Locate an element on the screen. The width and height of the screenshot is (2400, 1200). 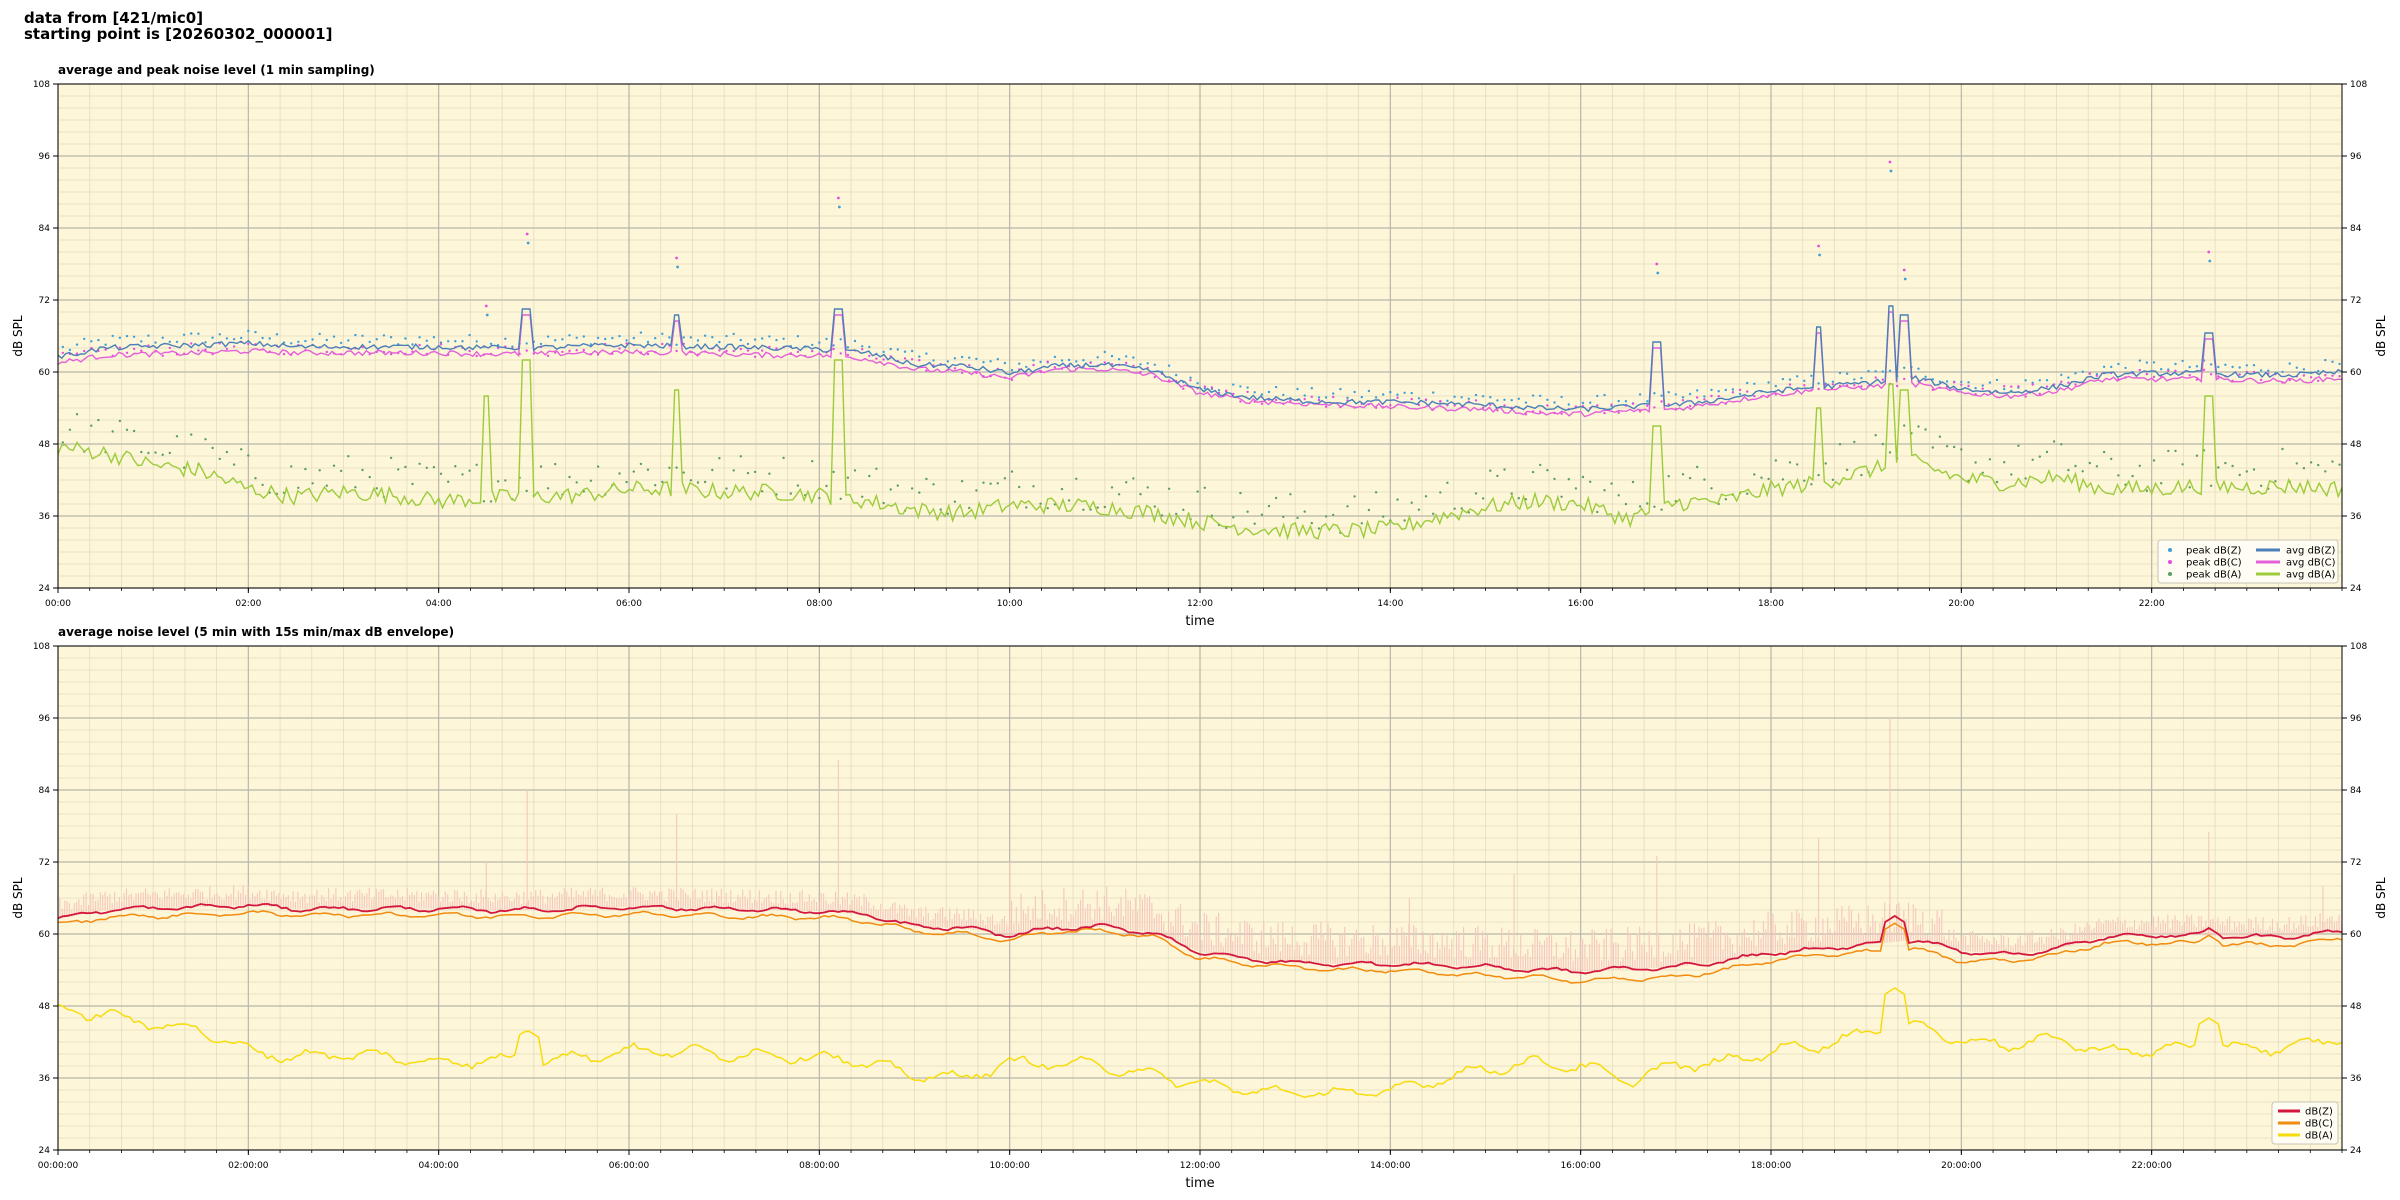
peak-c-outlier is located at coordinates (676, 258).